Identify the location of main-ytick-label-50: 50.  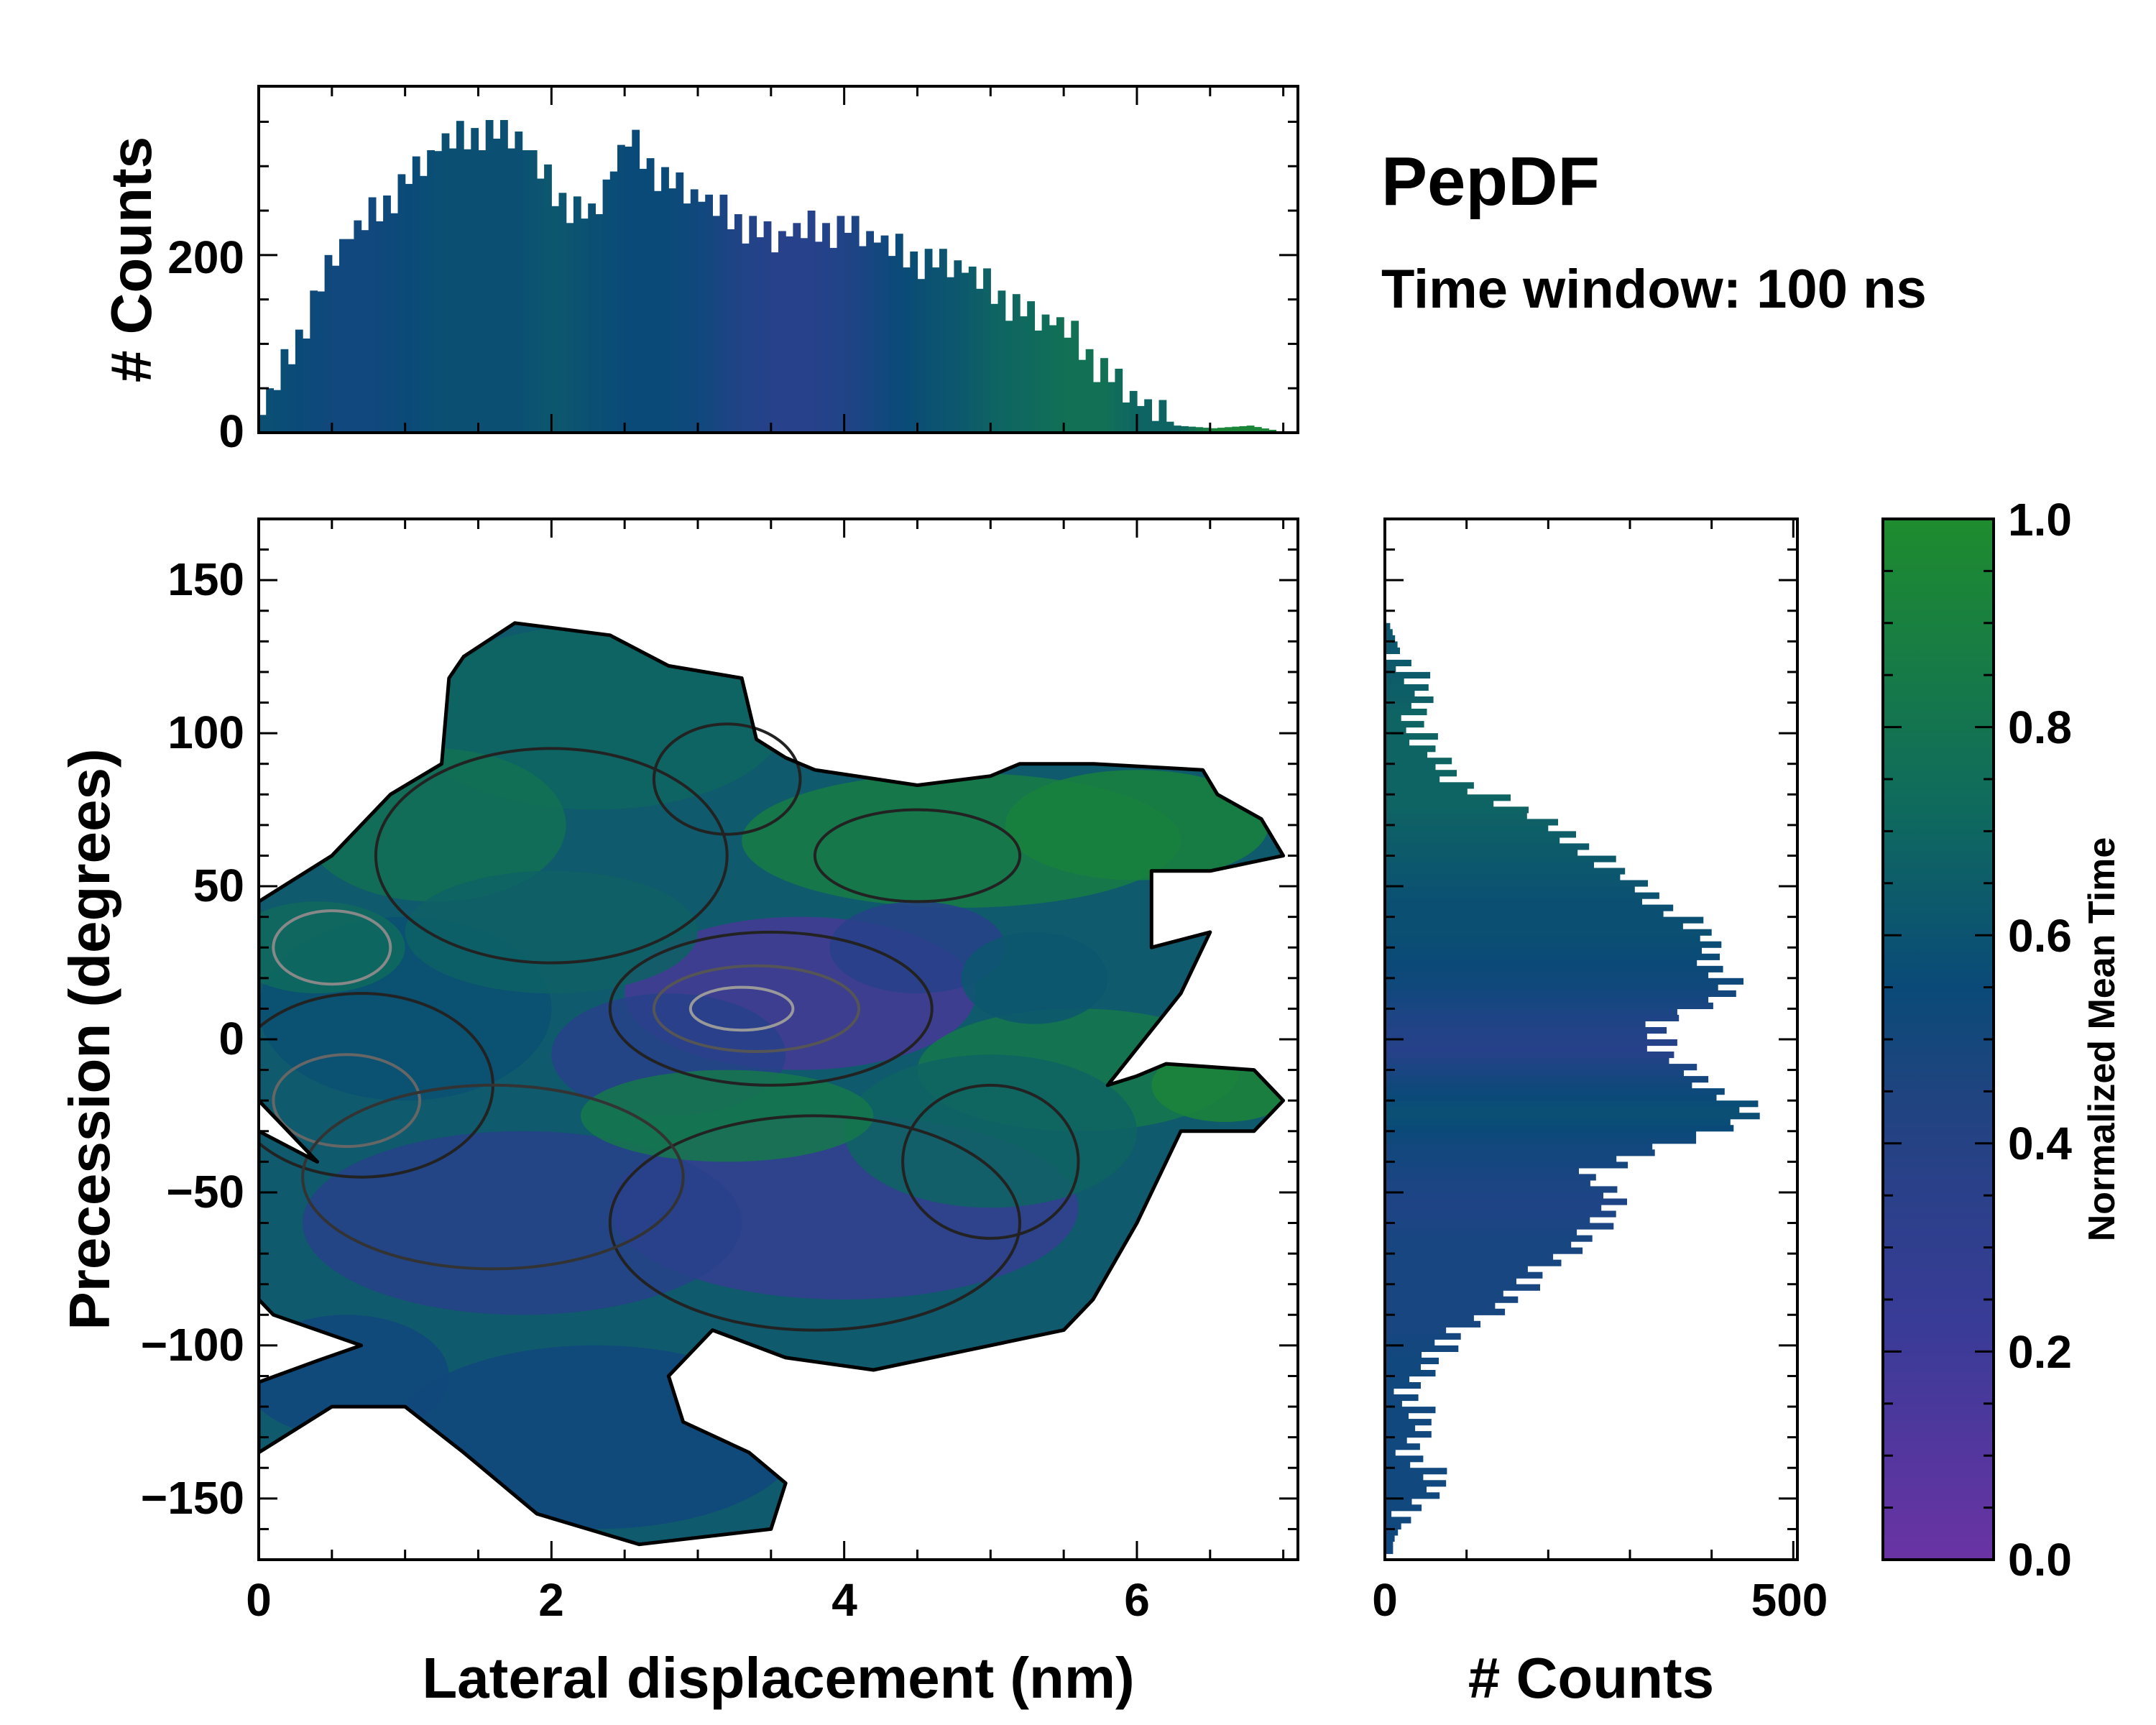
(219, 885).